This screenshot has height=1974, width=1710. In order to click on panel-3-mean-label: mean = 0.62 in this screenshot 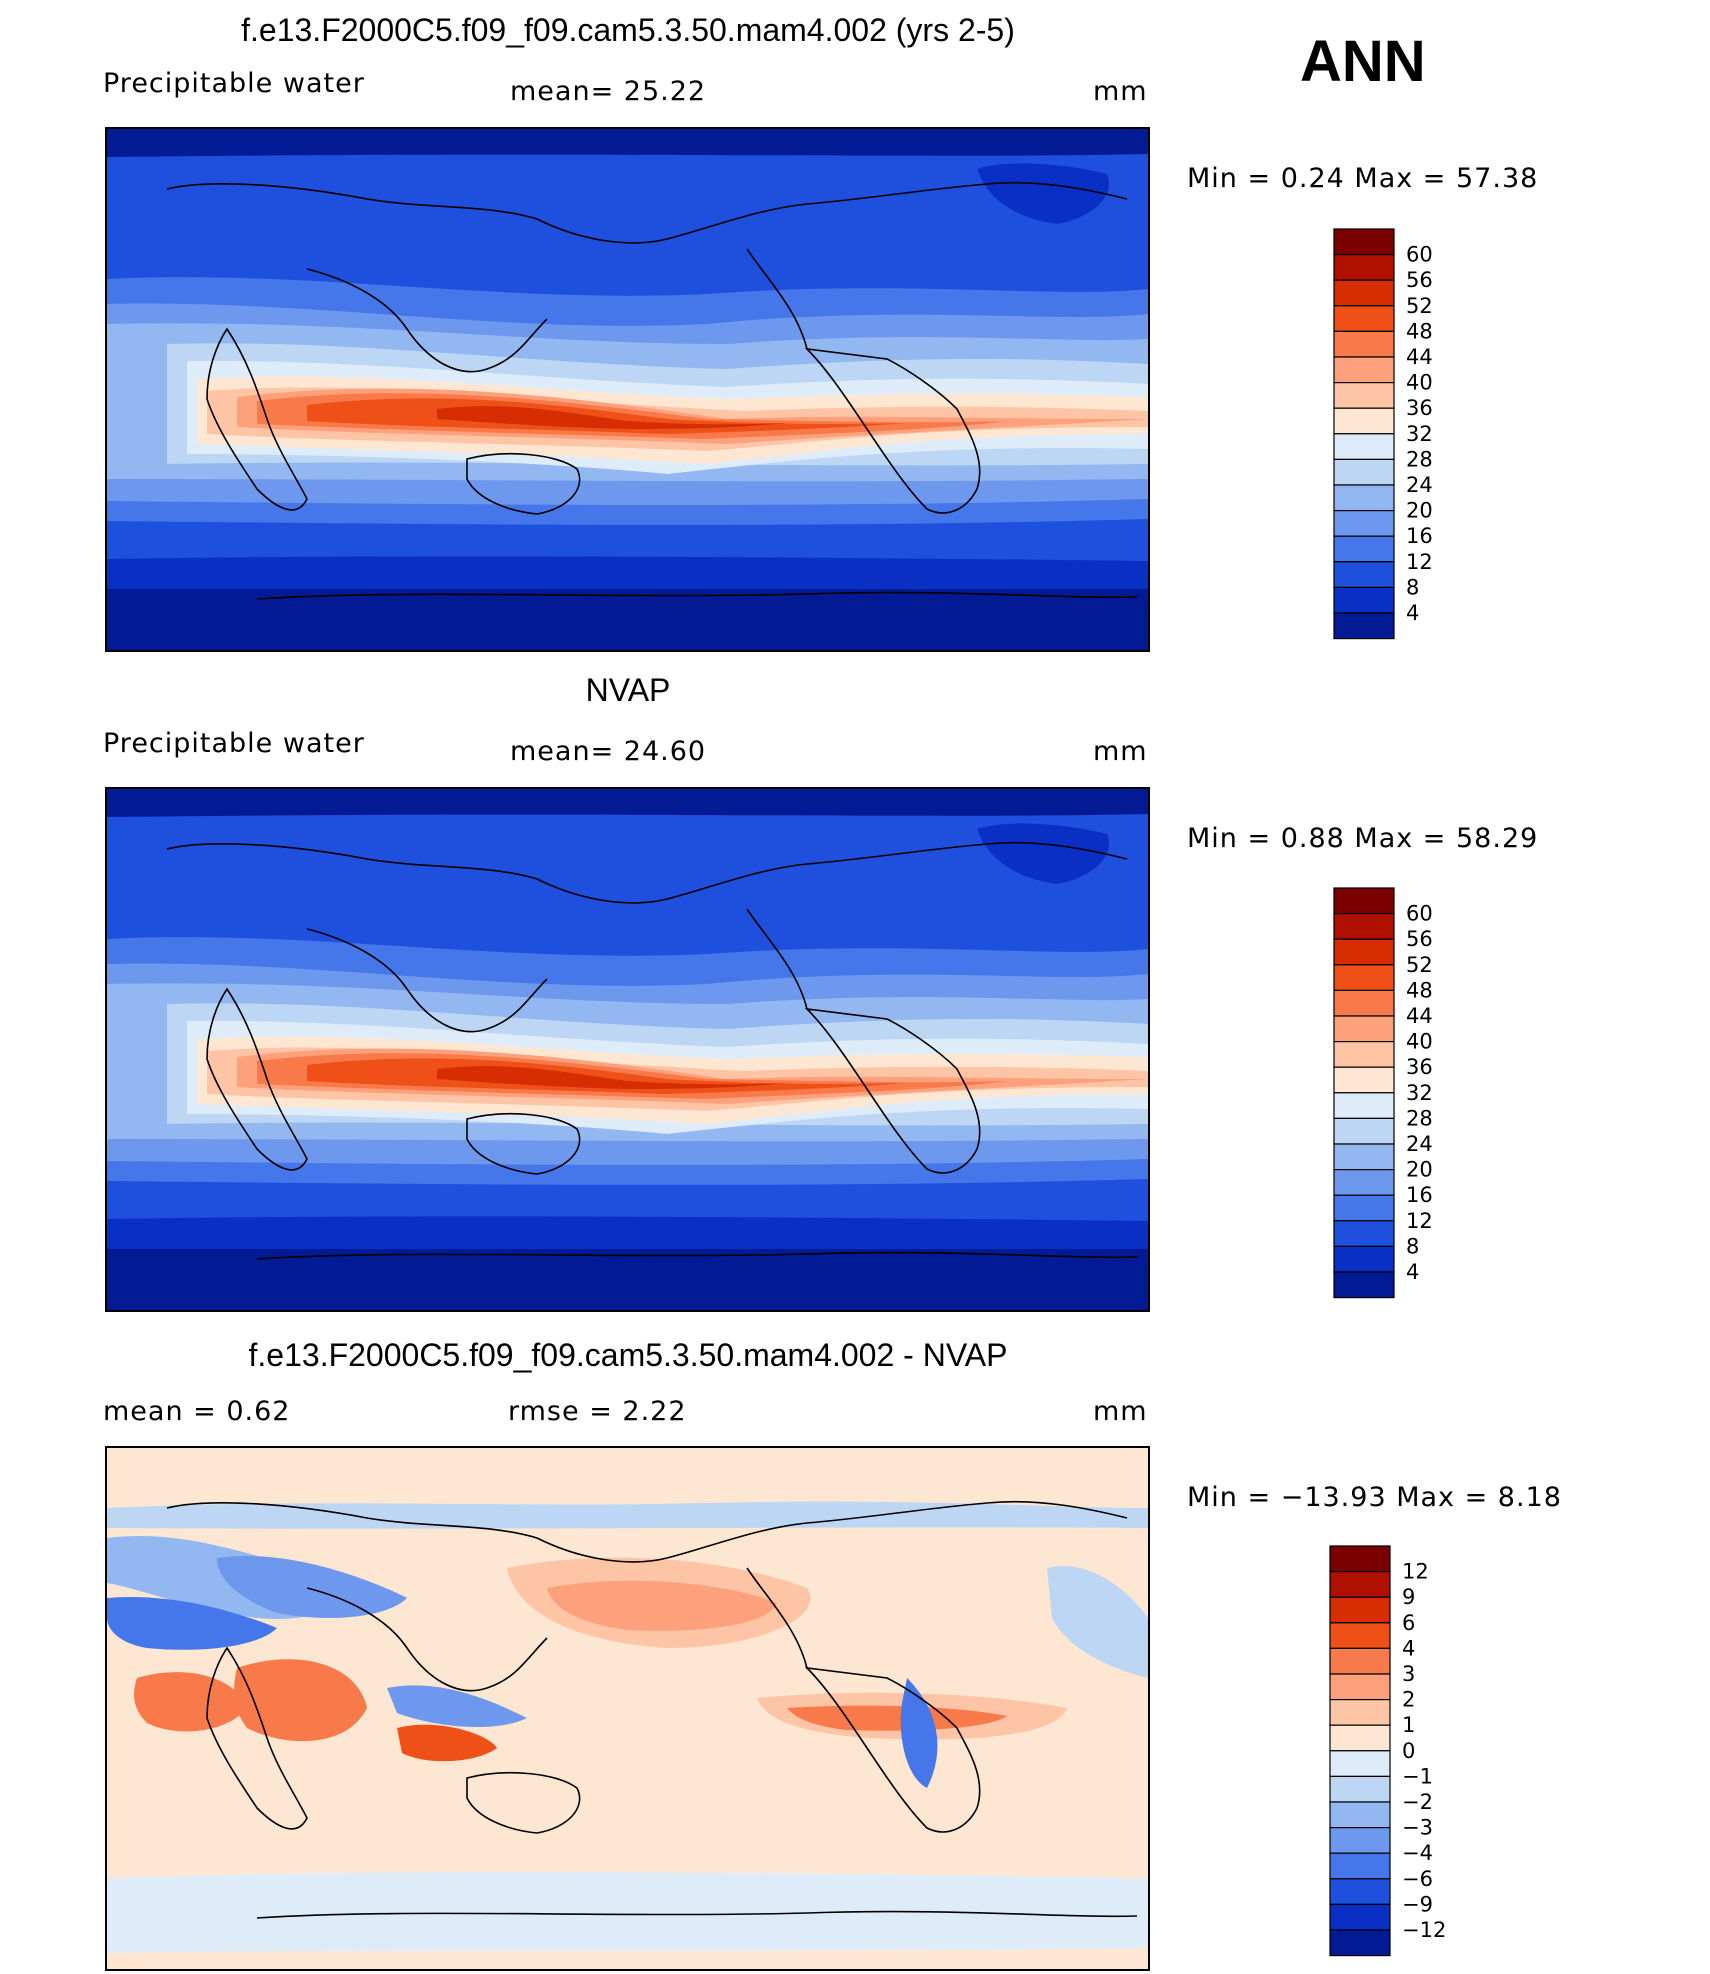, I will do `click(197, 1411)`.